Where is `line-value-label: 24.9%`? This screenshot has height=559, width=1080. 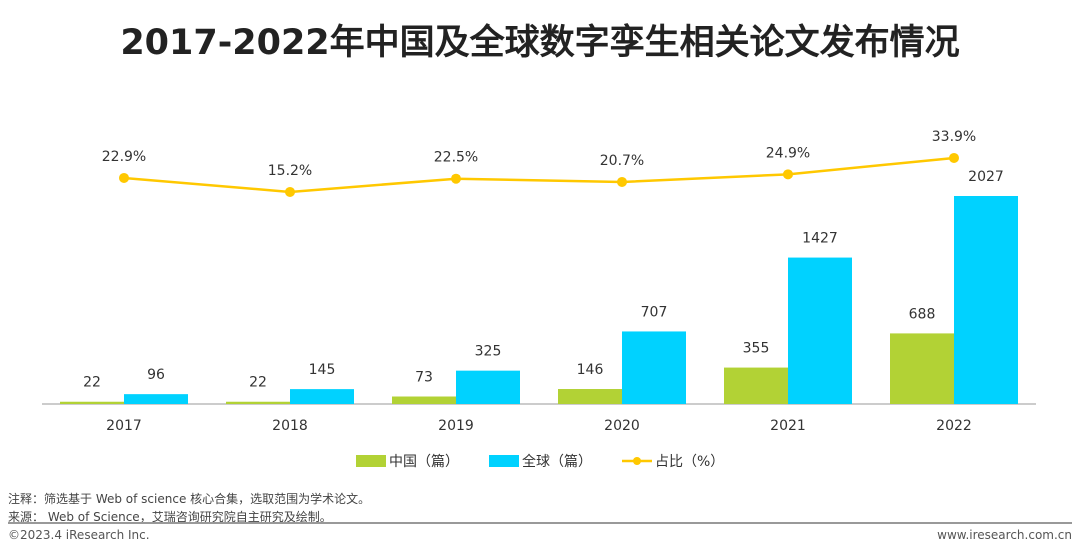 line-value-label: 24.9% is located at coordinates (788, 153).